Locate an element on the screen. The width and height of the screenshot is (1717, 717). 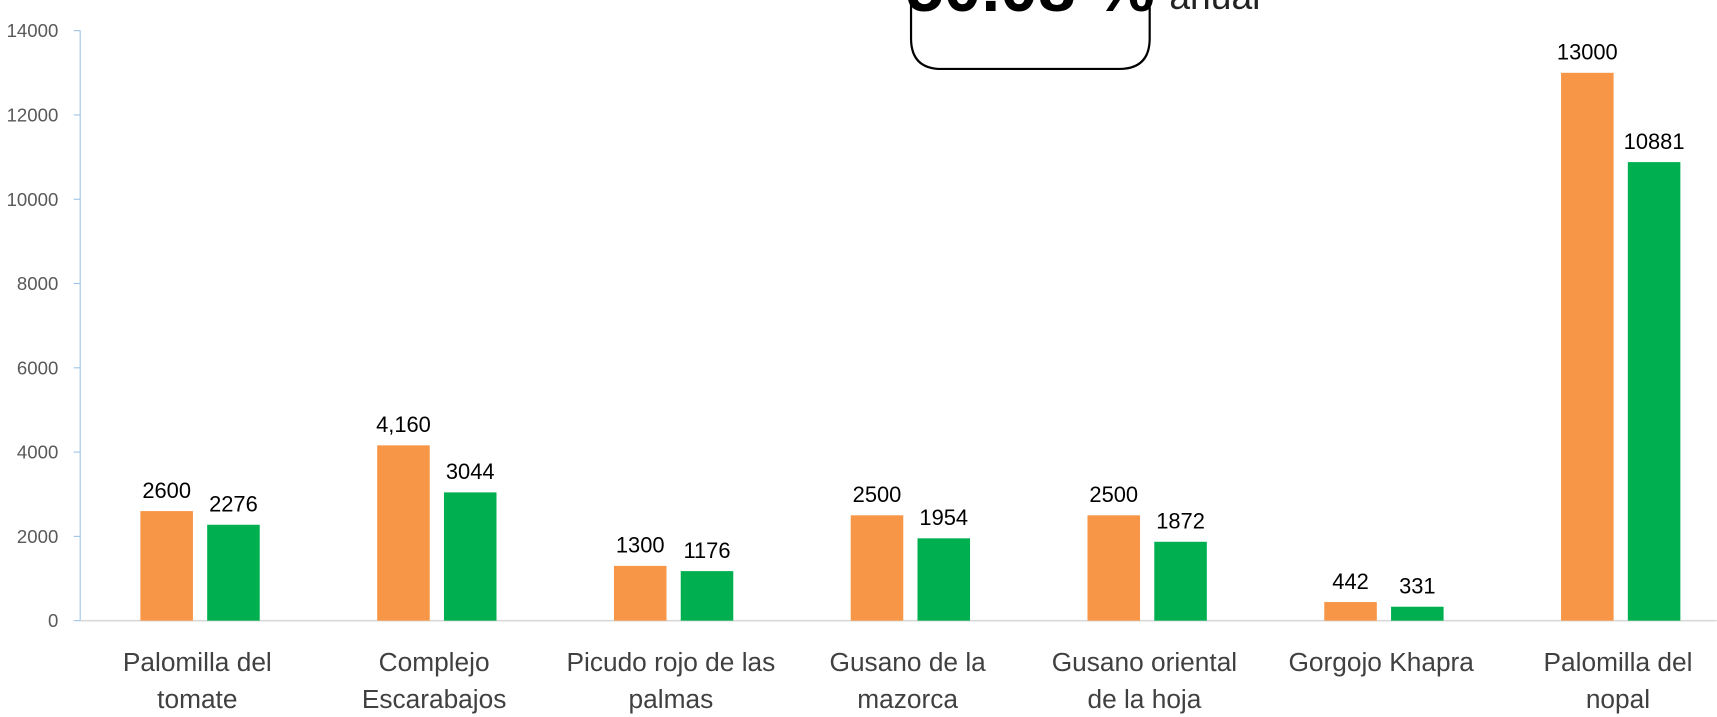
x-tick-label: mazorca is located at coordinates (907, 699).